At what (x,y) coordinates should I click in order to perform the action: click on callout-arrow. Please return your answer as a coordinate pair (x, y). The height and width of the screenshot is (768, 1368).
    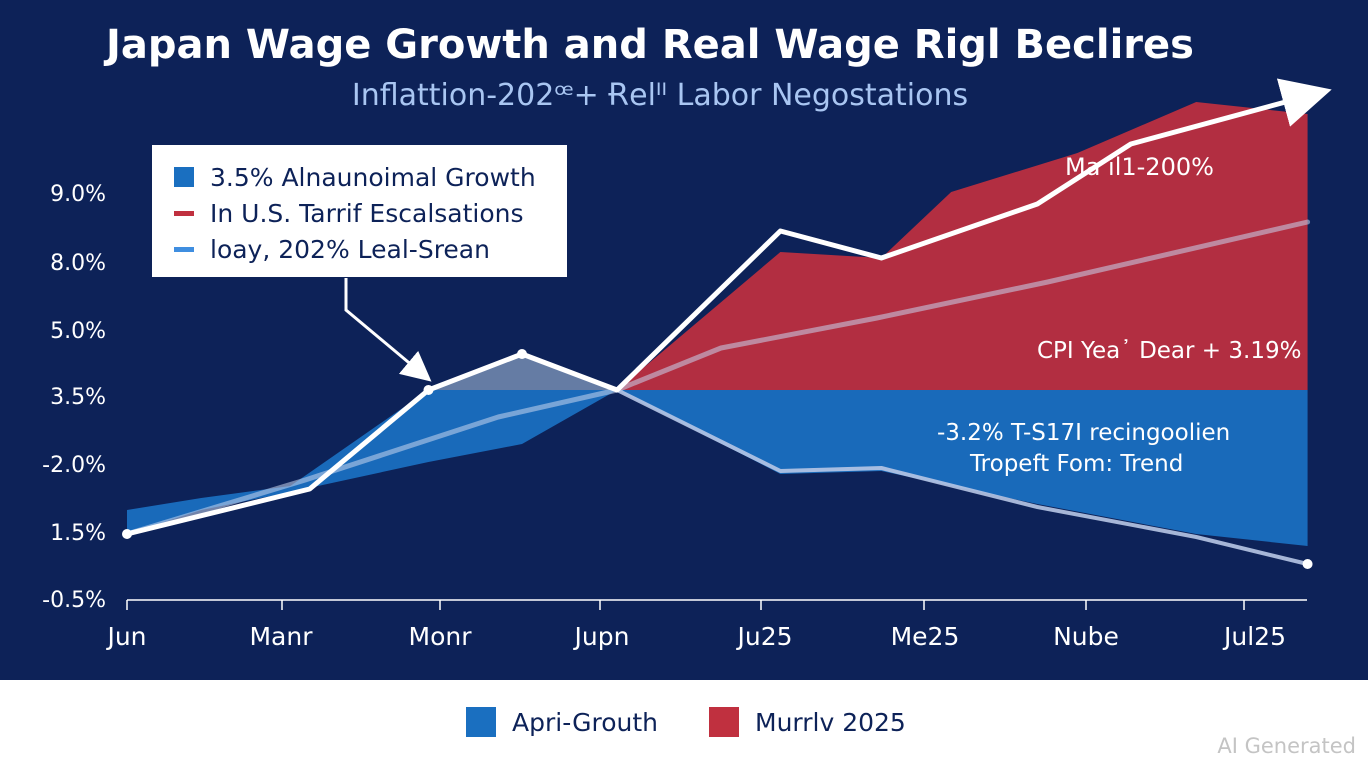
    Looking at the image, I should click on (388, 330).